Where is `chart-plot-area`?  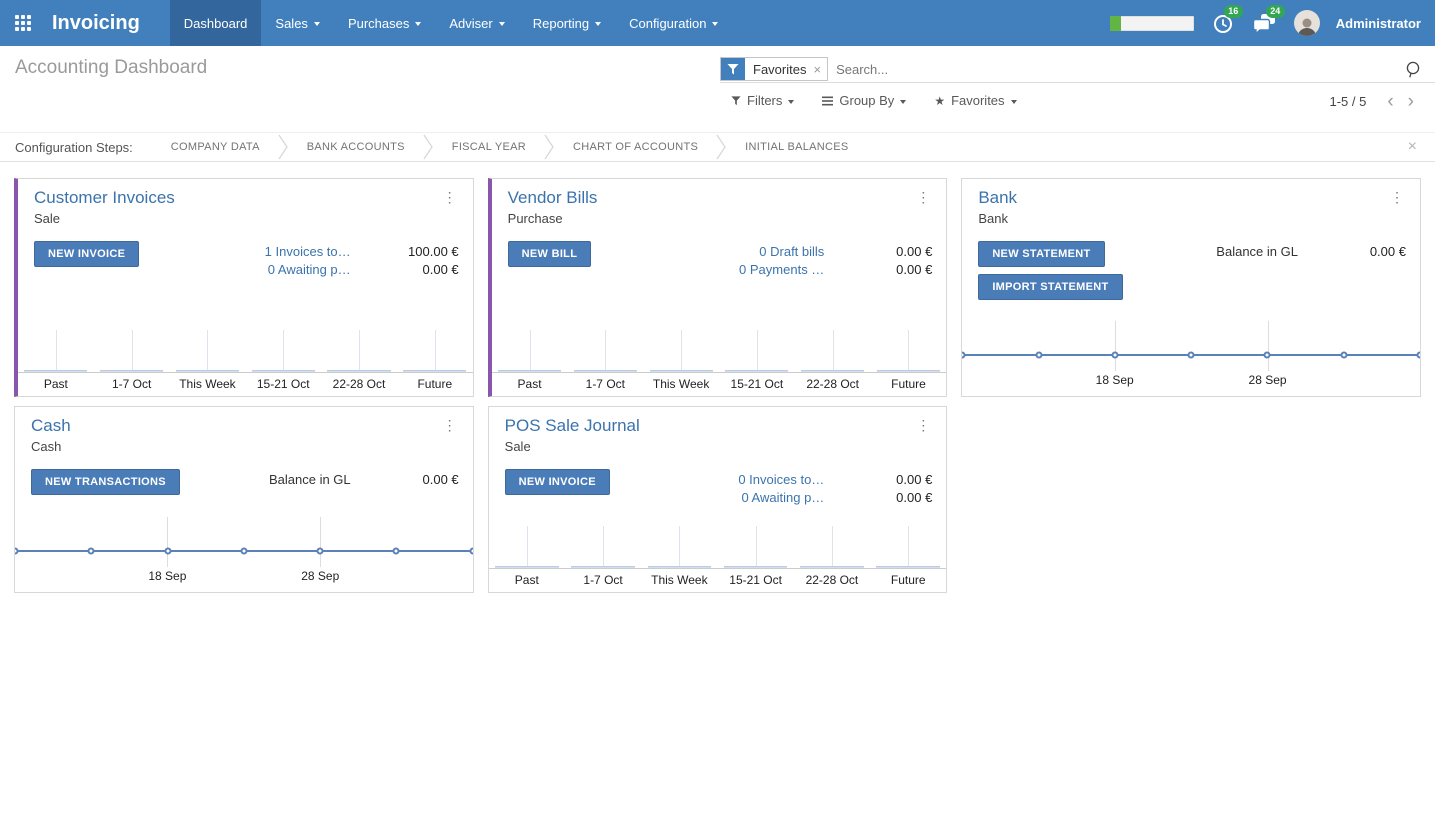
chart-plot-area is located at coordinates (719, 351).